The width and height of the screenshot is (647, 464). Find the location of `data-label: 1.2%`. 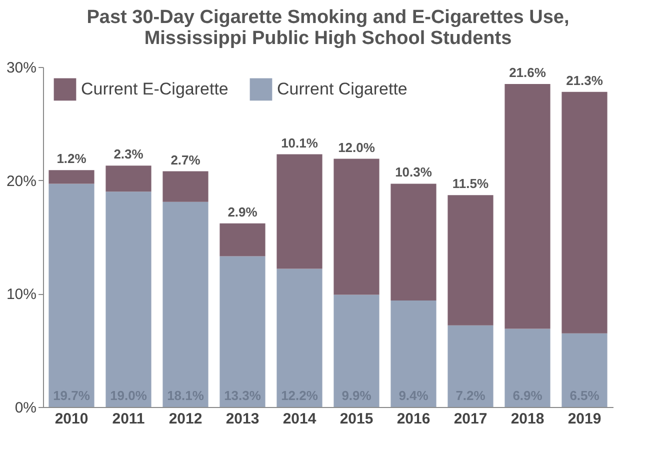

data-label: 1.2% is located at coordinates (71, 158).